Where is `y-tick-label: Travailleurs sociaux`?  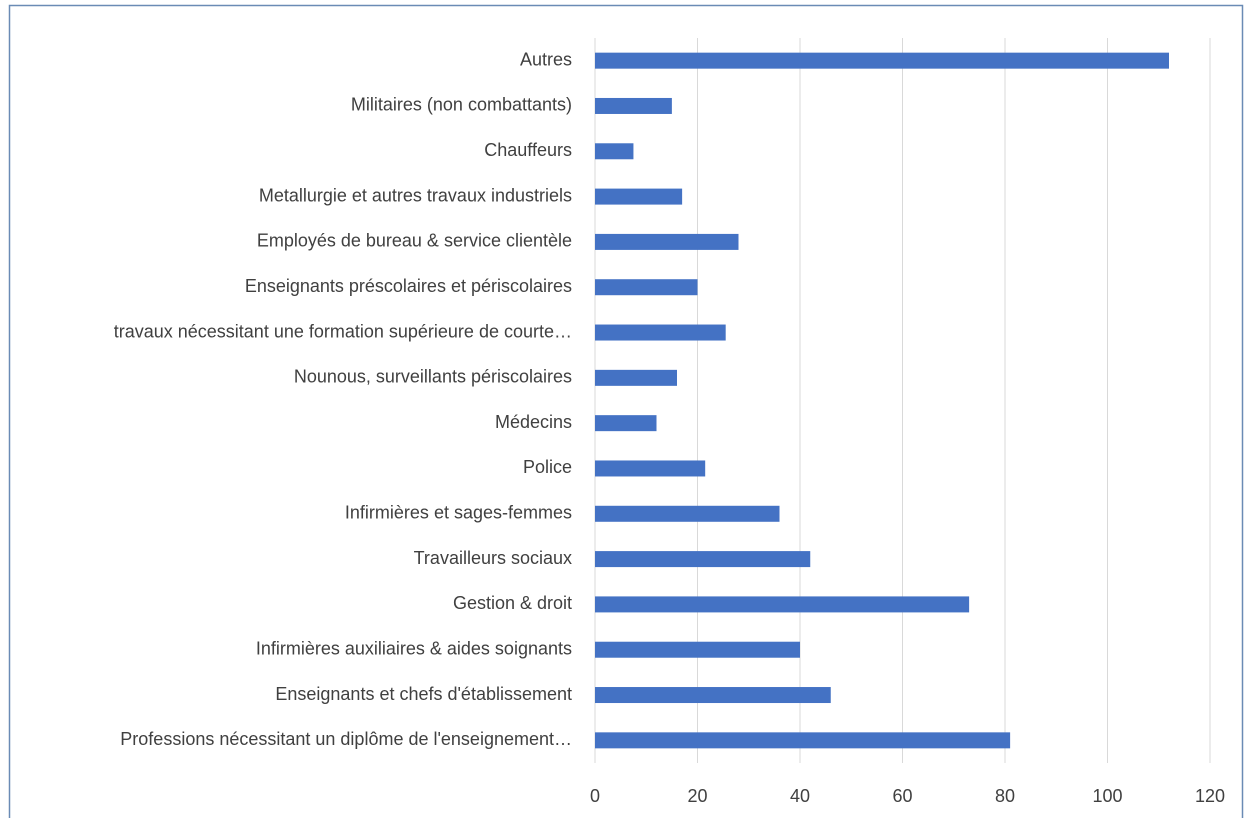 y-tick-label: Travailleurs sociaux is located at coordinates (493, 558).